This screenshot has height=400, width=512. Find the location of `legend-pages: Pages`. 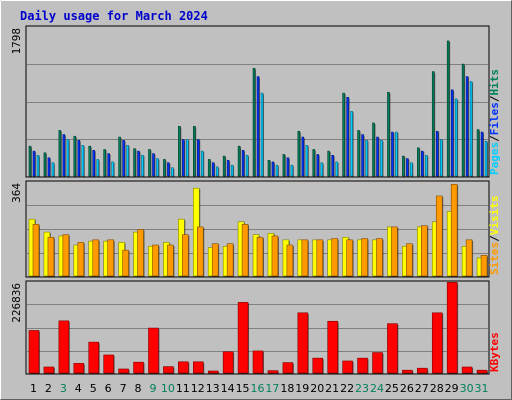

legend-pages: Pages is located at coordinates (494, 158).